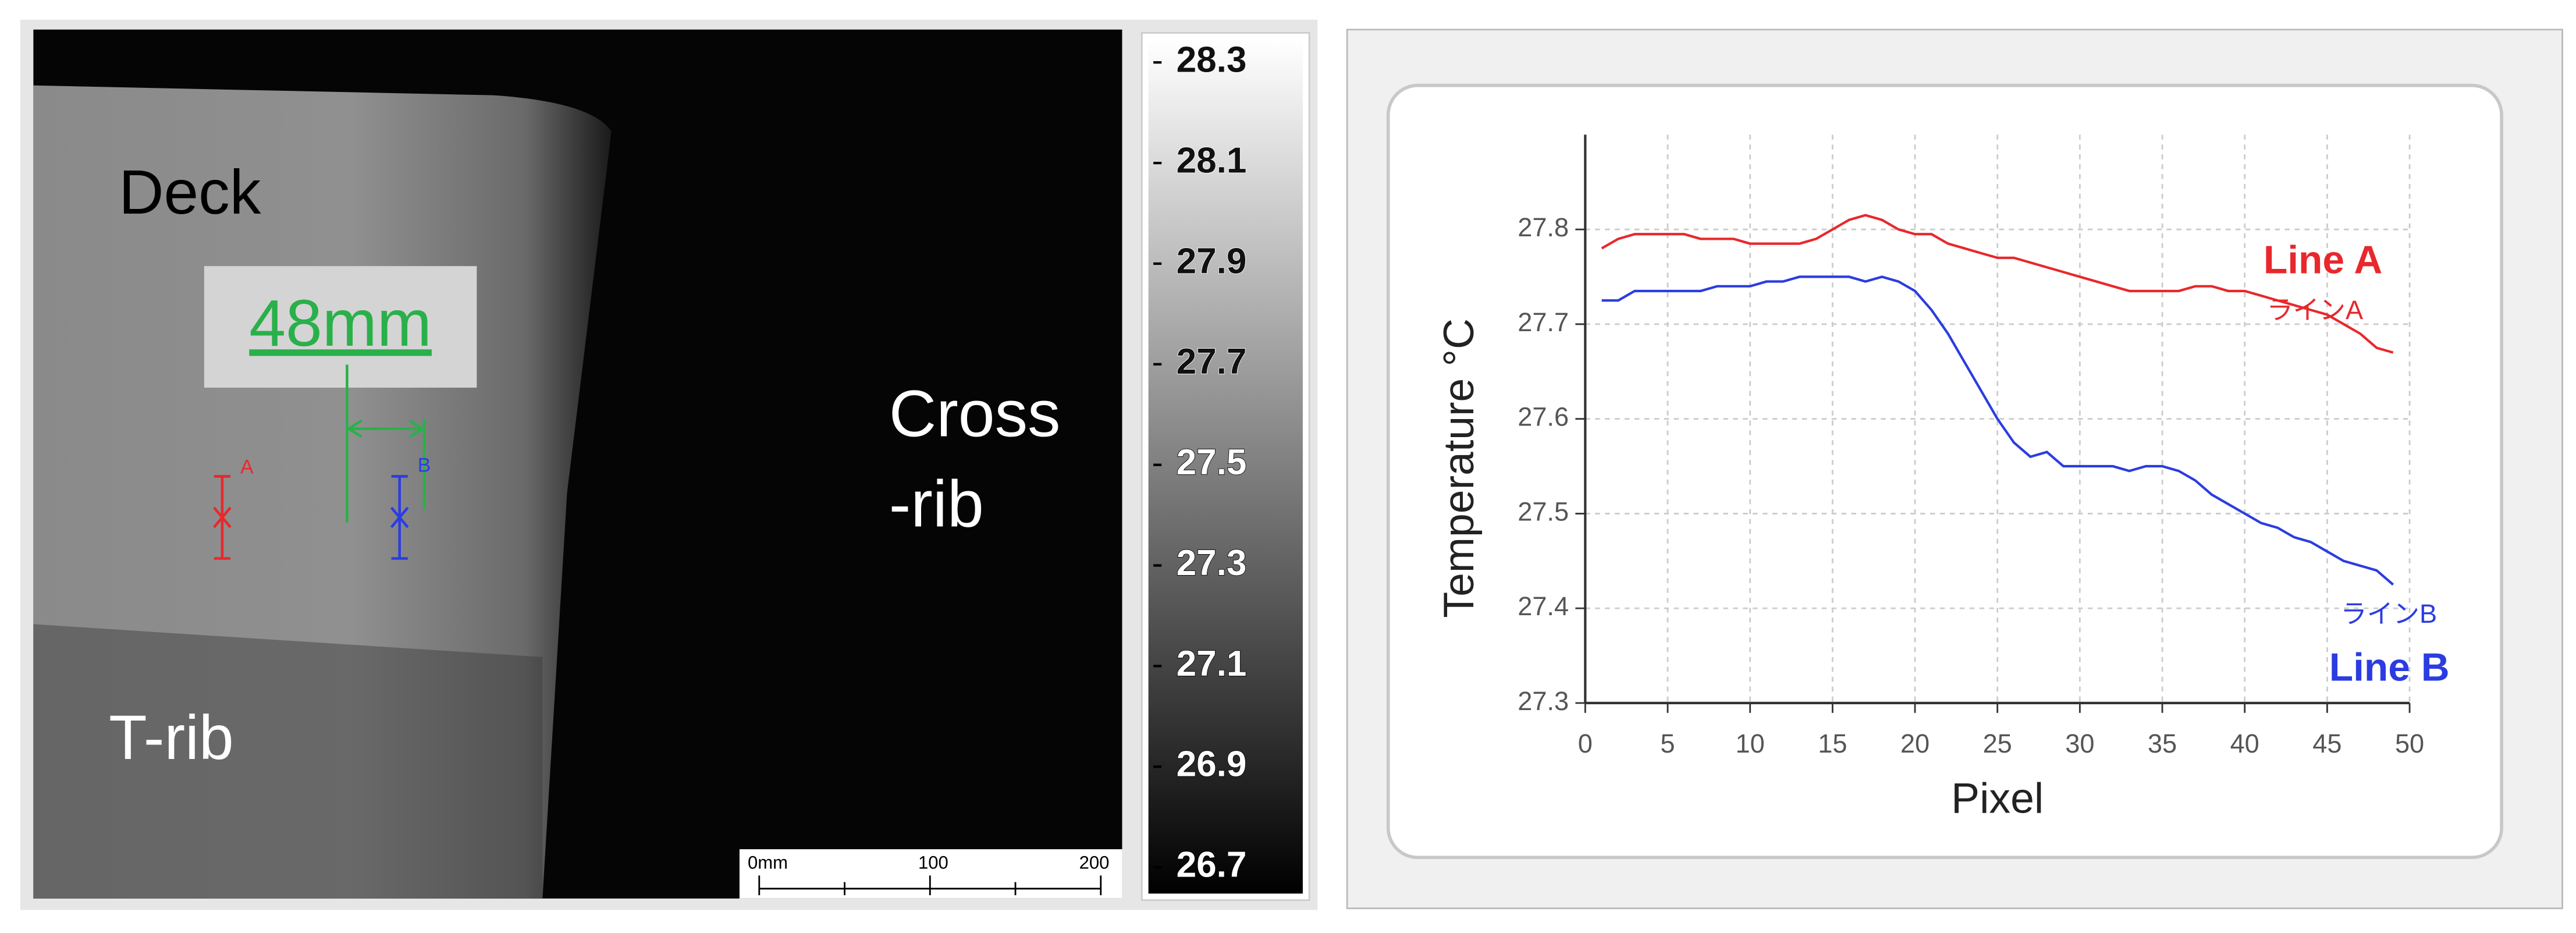 This screenshot has width=2576, height=933. Describe the element at coordinates (1212, 664) in the screenshot. I see `colorbar-label: 27.1` at that location.